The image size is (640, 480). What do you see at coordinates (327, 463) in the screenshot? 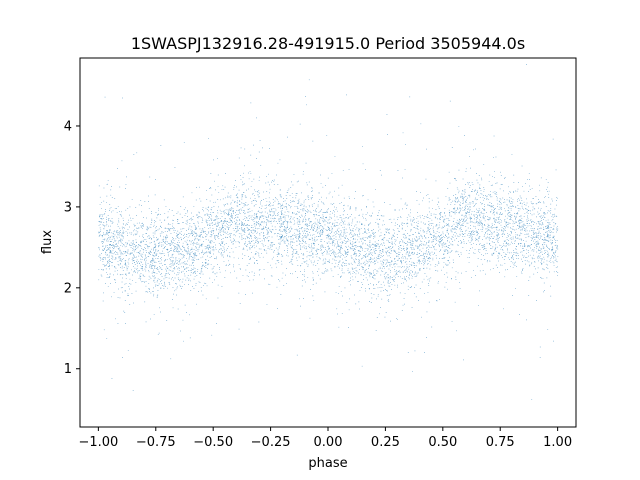
I see `x-axis-label: phase` at bounding box center [327, 463].